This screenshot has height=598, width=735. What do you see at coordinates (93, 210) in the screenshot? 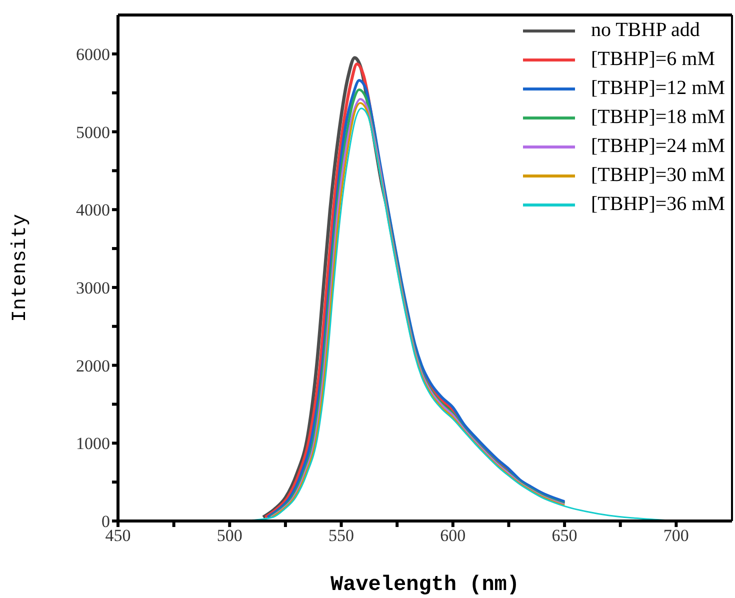
I see `y-tick-label: 4000` at bounding box center [93, 210].